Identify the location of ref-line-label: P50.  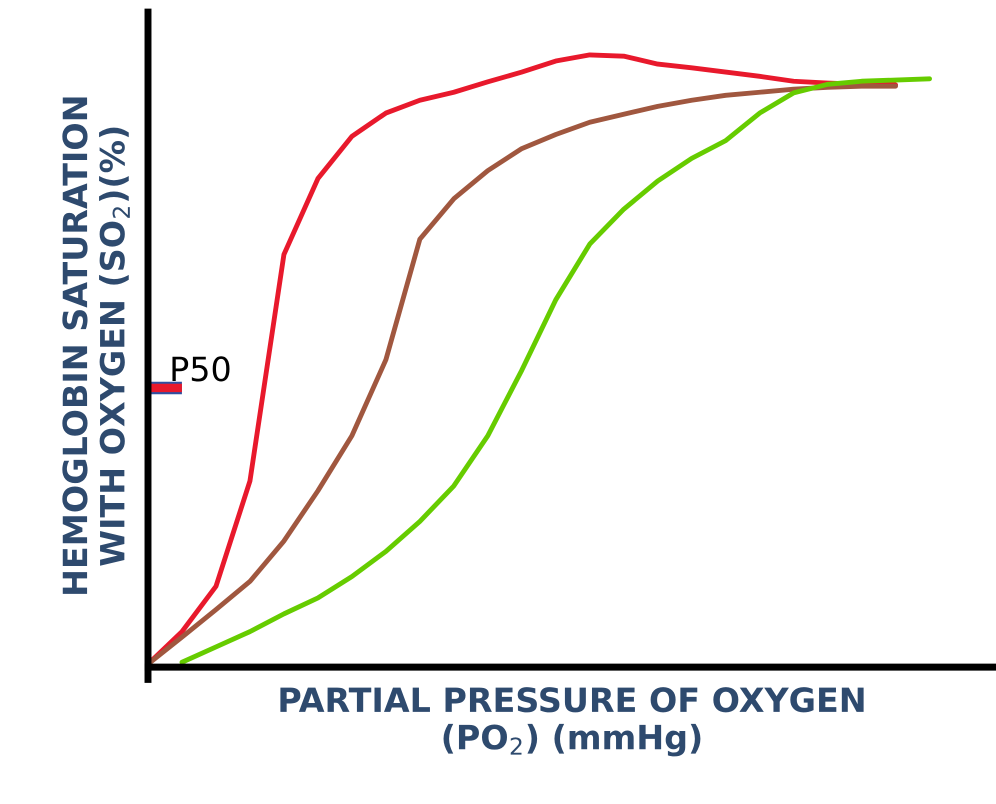
(201, 369).